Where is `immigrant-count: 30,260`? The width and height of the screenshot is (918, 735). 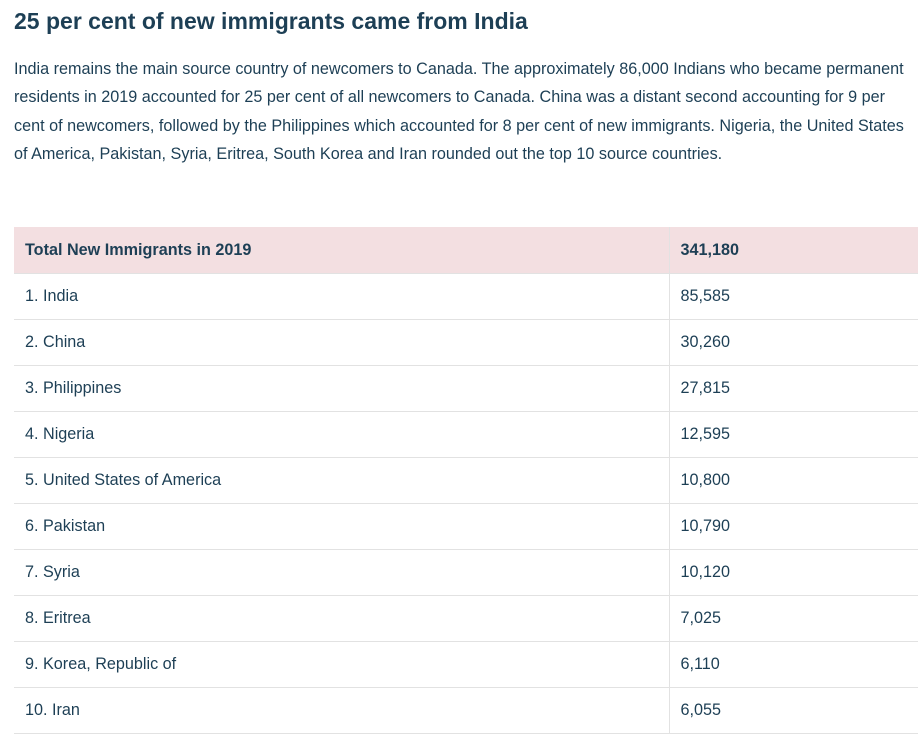 immigrant-count: 30,260 is located at coordinates (793, 342).